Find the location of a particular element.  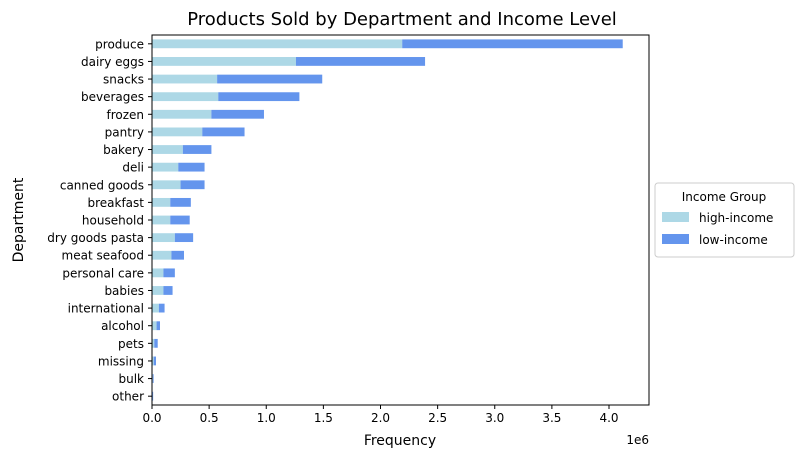

y-tick-label: dairy eggs is located at coordinates (112, 62).